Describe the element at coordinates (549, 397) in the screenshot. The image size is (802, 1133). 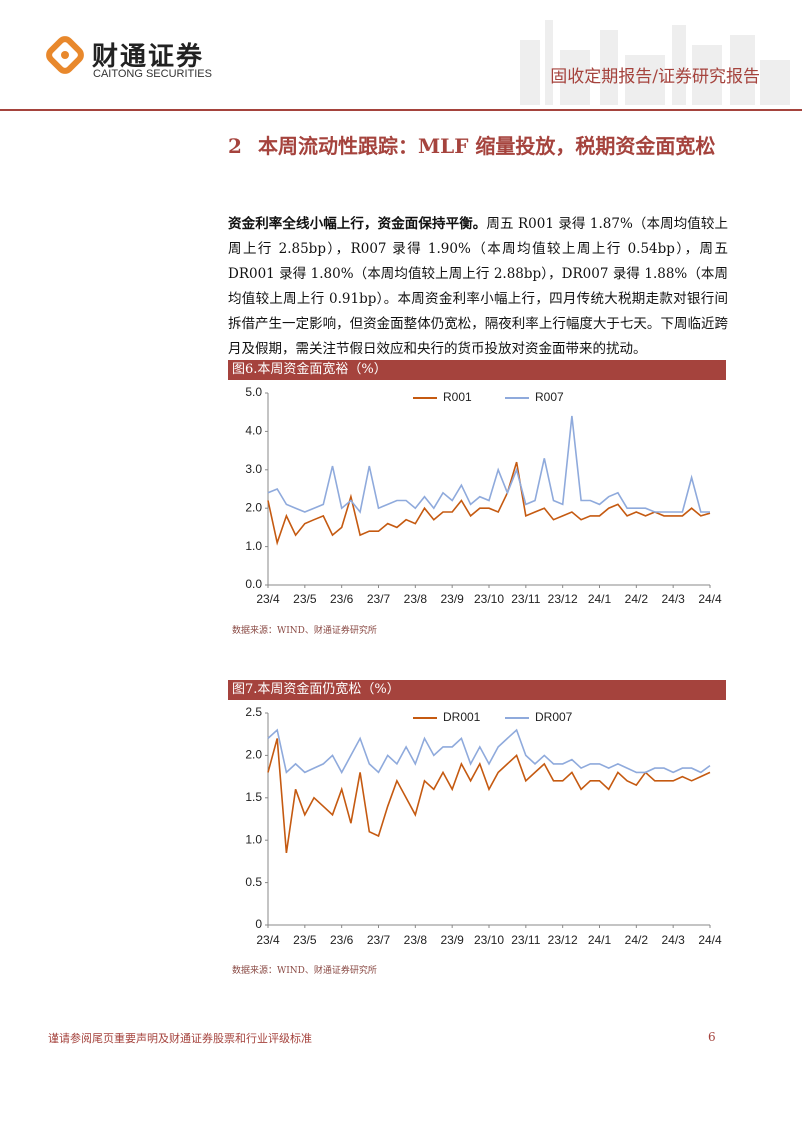
I see `legend-label: R007` at that location.